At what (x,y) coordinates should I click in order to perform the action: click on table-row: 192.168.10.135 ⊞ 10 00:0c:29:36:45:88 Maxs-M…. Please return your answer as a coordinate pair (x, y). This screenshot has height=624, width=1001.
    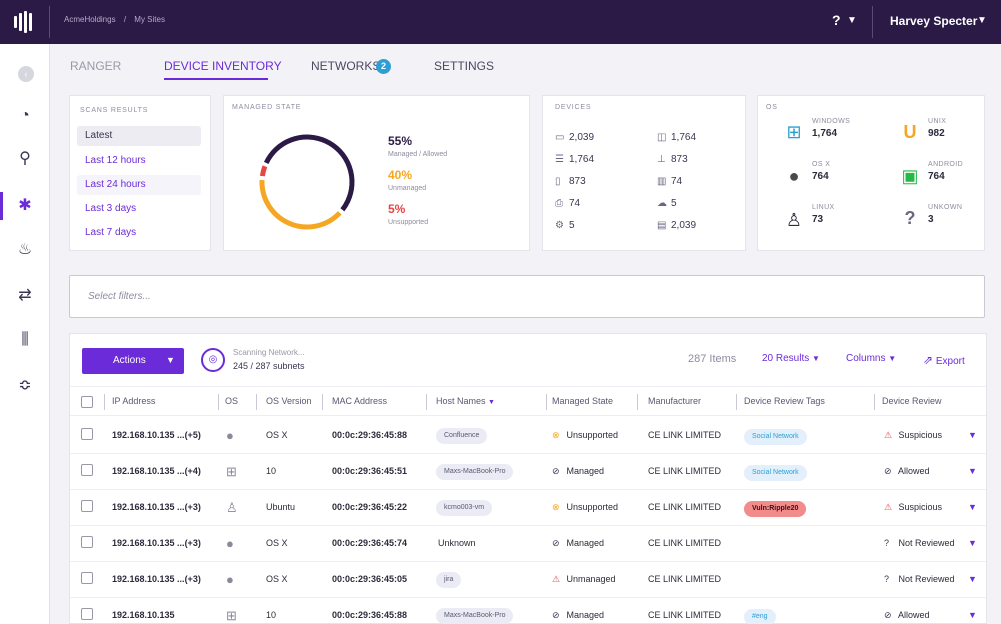
    Looking at the image, I should click on (528, 611).